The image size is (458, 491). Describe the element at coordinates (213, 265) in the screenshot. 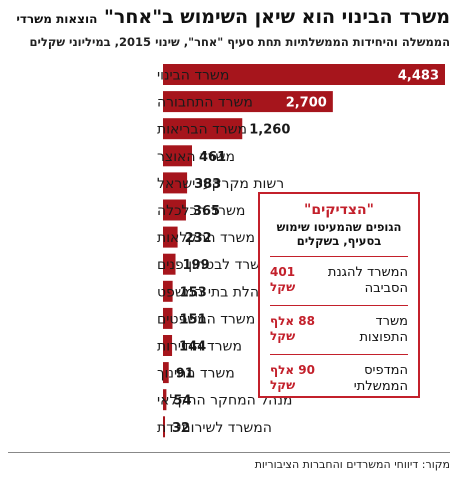

I see `category-label: משרד לבטחון פנים` at that location.